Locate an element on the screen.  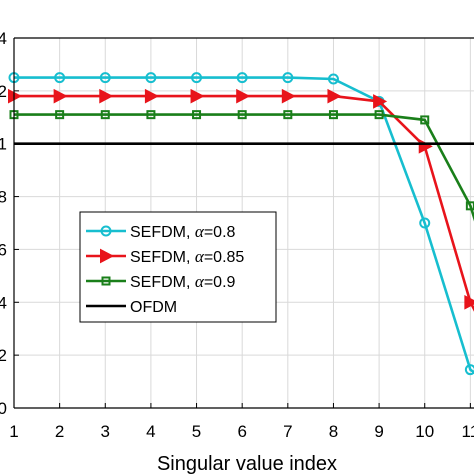
y-tick-label: 0.2 is located at coordinates (3, 355).